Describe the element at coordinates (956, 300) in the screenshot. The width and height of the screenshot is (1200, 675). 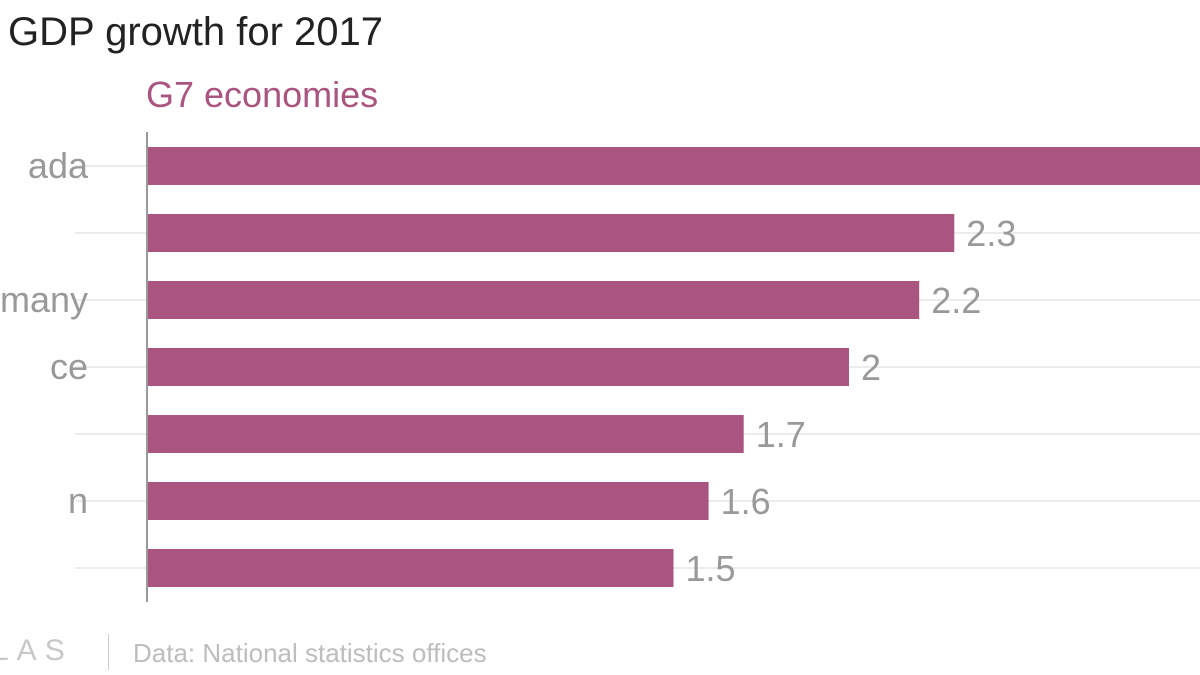
I see `value-label: 2.2` at that location.